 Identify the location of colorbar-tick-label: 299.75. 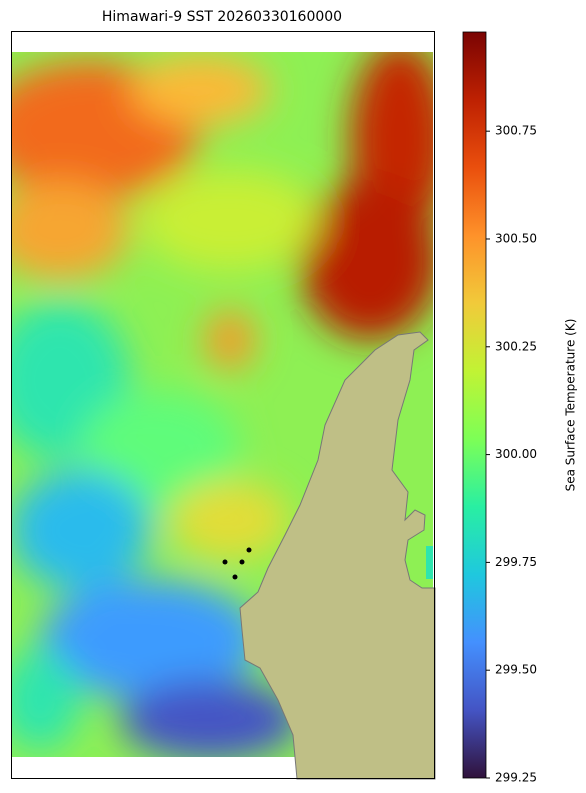
(516, 562).